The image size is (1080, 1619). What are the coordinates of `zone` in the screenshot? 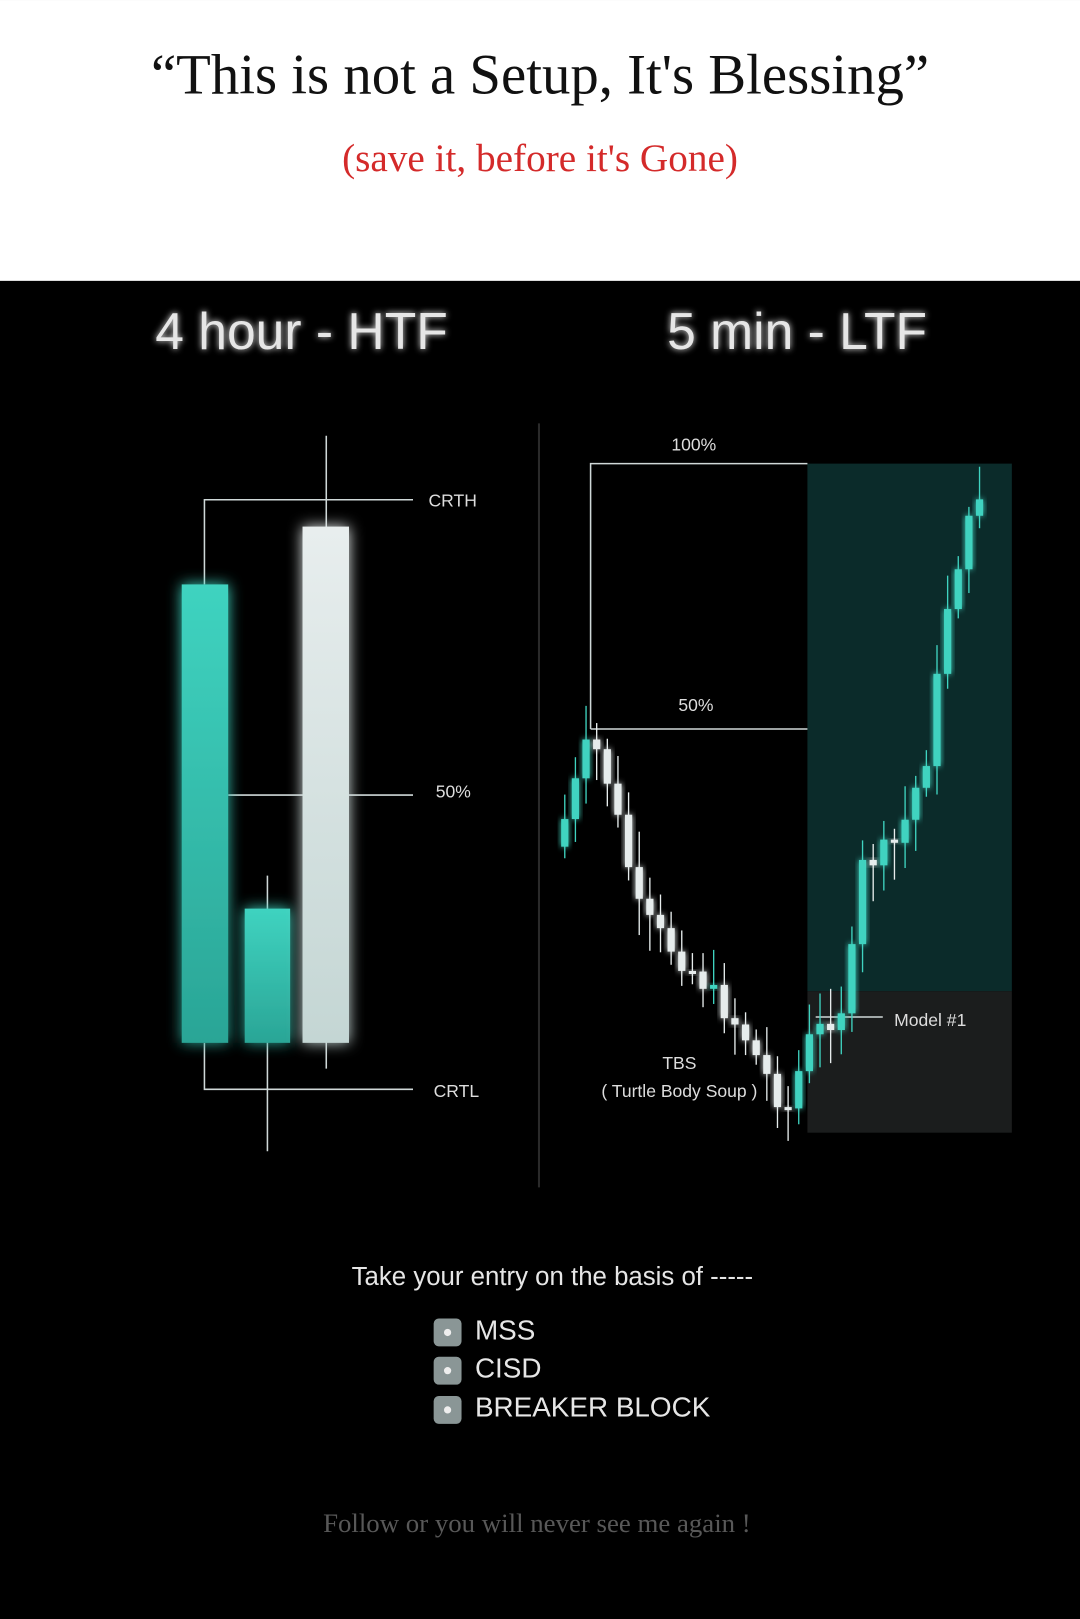 It's located at (909, 727).